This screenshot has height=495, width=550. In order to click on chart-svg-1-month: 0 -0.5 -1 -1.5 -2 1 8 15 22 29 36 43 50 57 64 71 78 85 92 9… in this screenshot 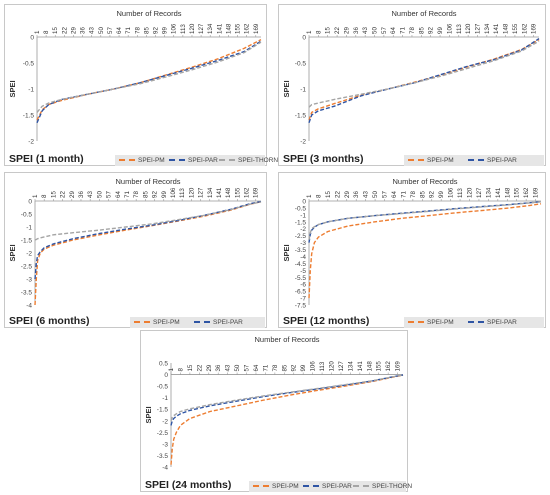, I will do `click(135, 77)`.